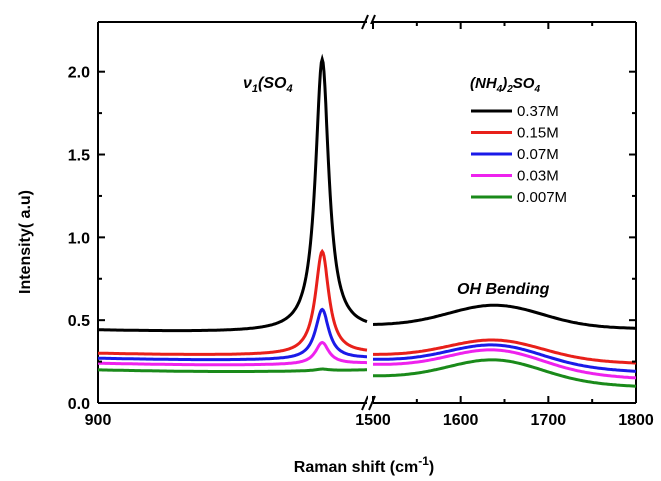  Describe the element at coordinates (25, 242) in the screenshot. I see `y-axis-title: Intensity( a.u)` at that location.